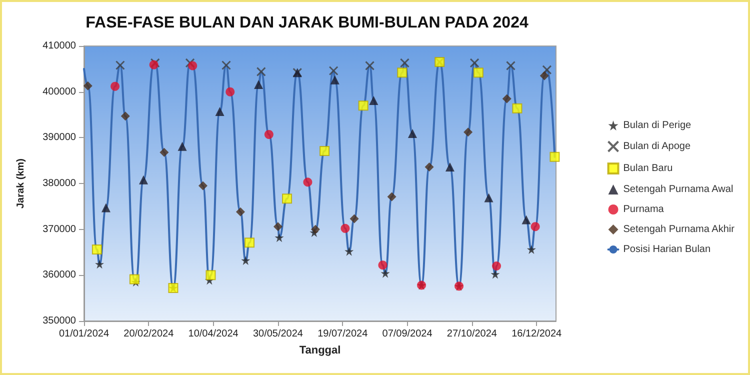  Describe the element at coordinates (472, 334) in the screenshot. I see `x-tick-label: 27/10/2024` at that location.